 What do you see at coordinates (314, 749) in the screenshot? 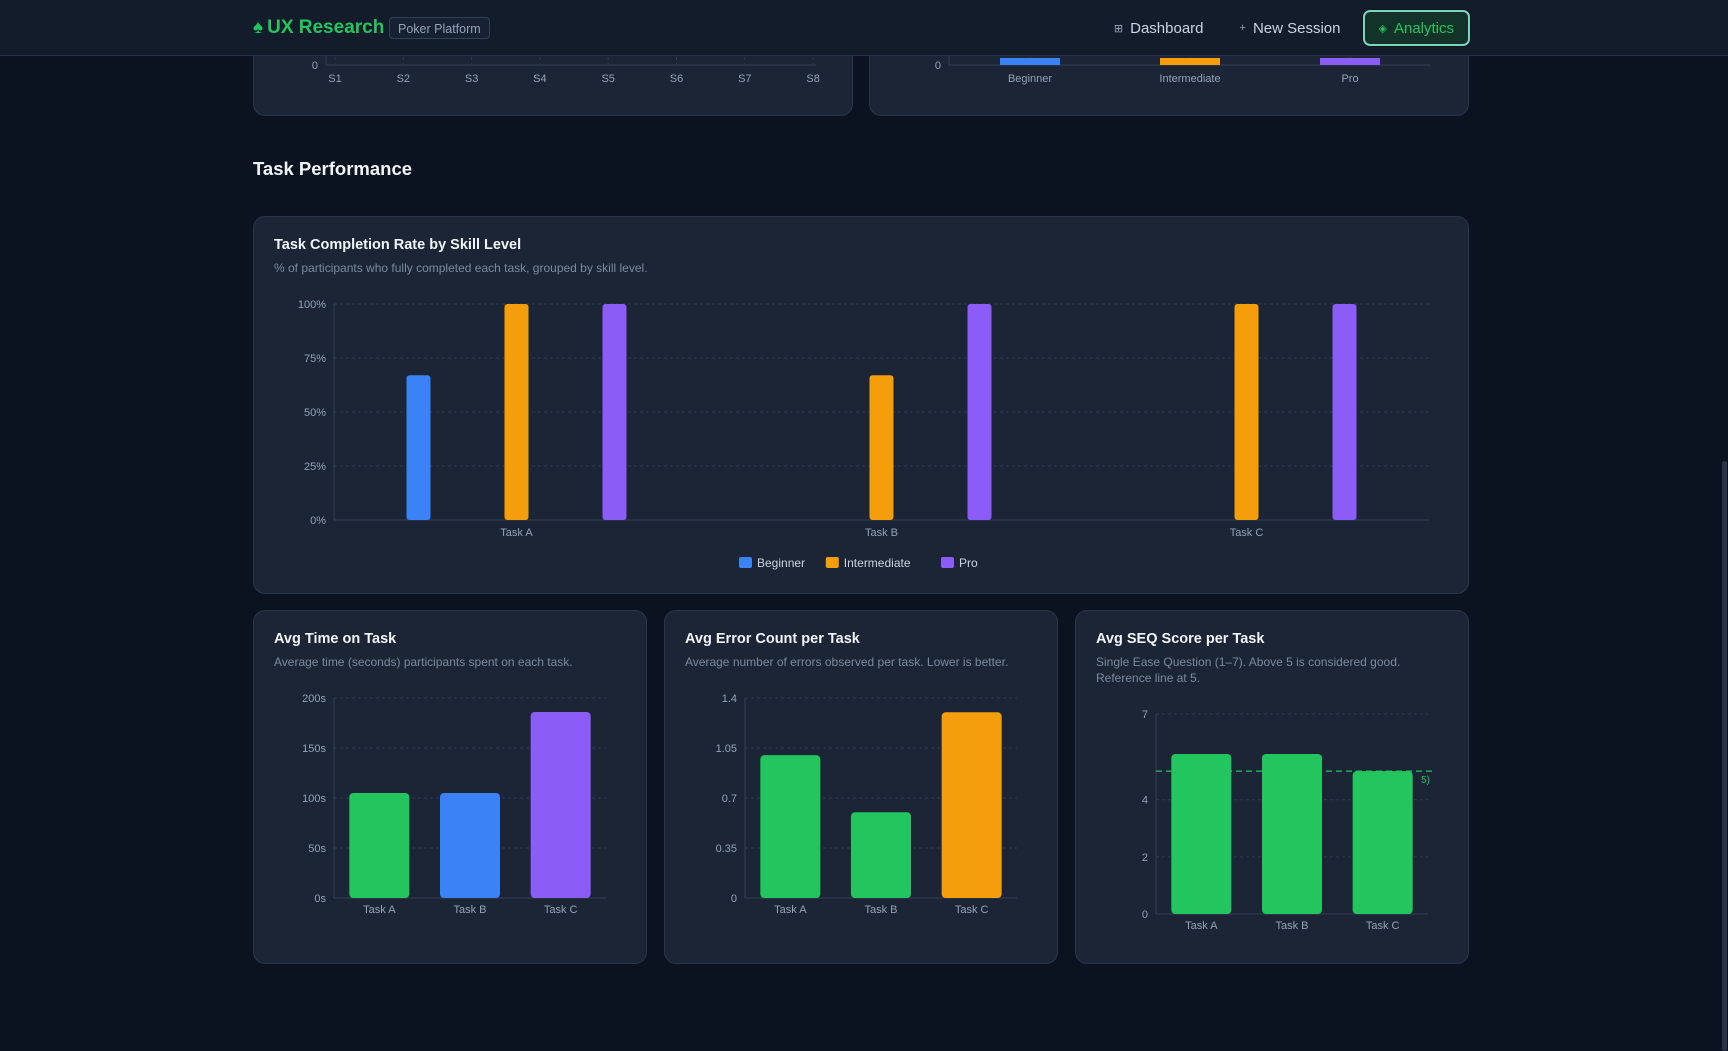
I see `y-tick-label: 150s` at bounding box center [314, 749].